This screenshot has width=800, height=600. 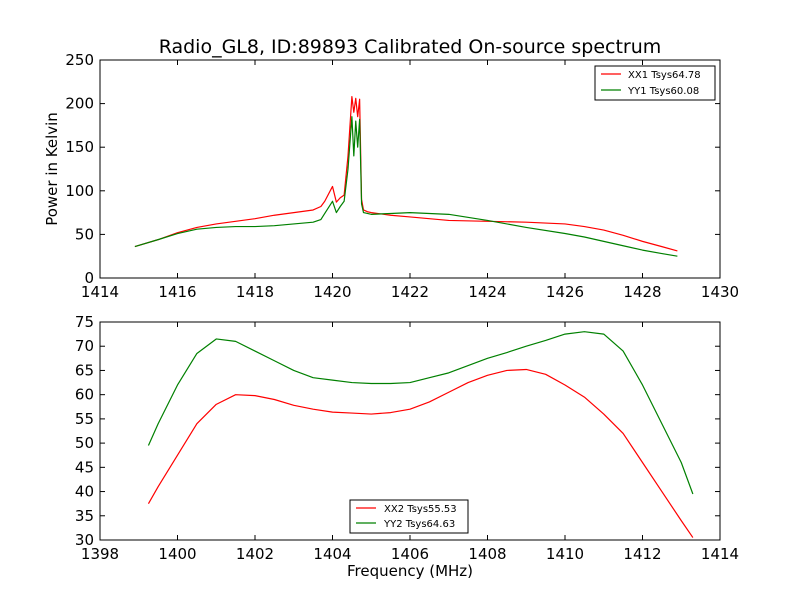 What do you see at coordinates (84, 443) in the screenshot?
I see `bottom-y-tick-label: 50` at bounding box center [84, 443].